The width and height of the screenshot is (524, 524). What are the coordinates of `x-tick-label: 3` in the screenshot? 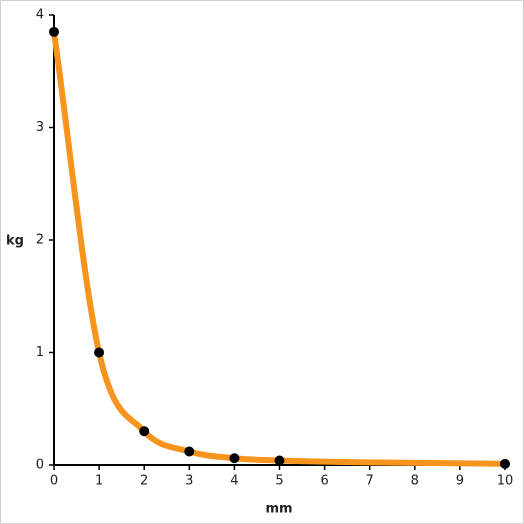 It's located at (189, 481).